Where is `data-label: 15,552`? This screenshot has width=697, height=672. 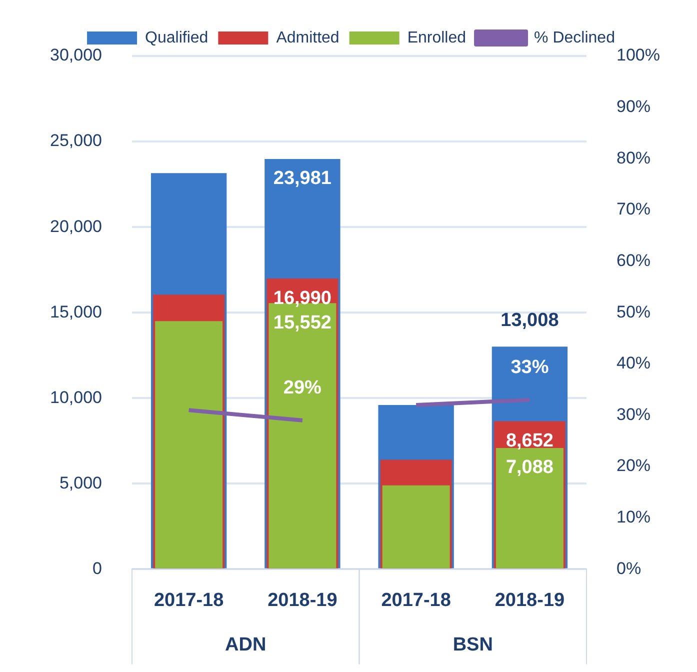 data-label: 15,552 is located at coordinates (302, 323).